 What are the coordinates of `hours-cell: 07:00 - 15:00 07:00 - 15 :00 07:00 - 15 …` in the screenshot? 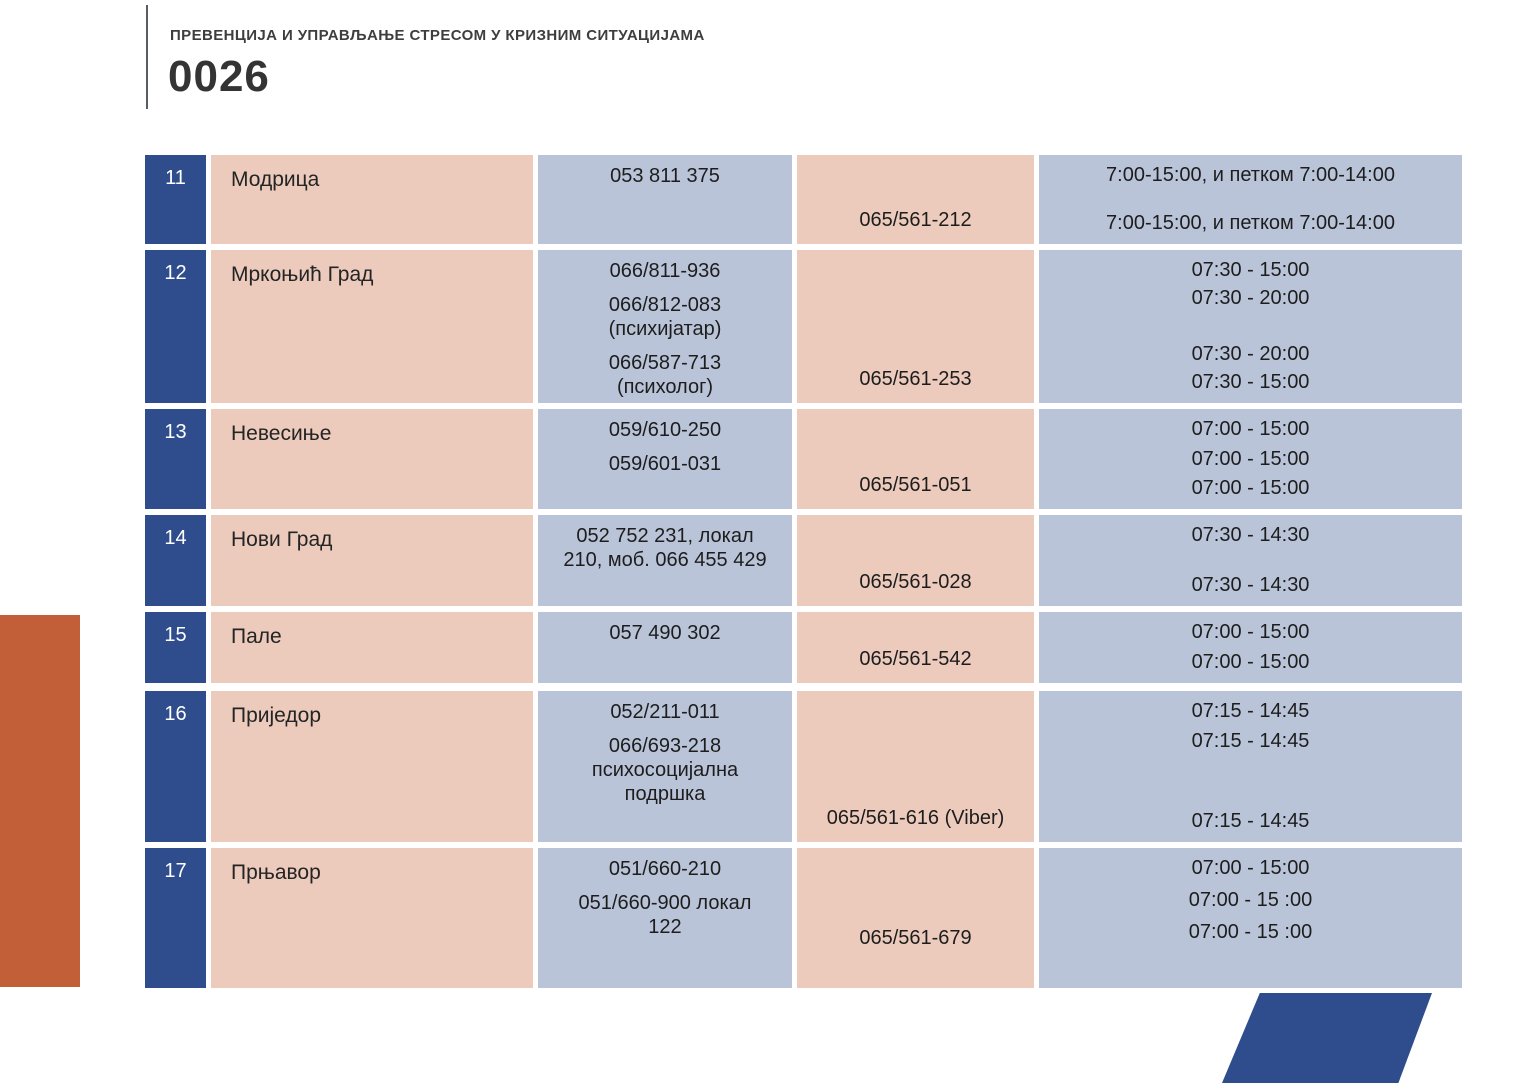 It's located at (1250, 918).